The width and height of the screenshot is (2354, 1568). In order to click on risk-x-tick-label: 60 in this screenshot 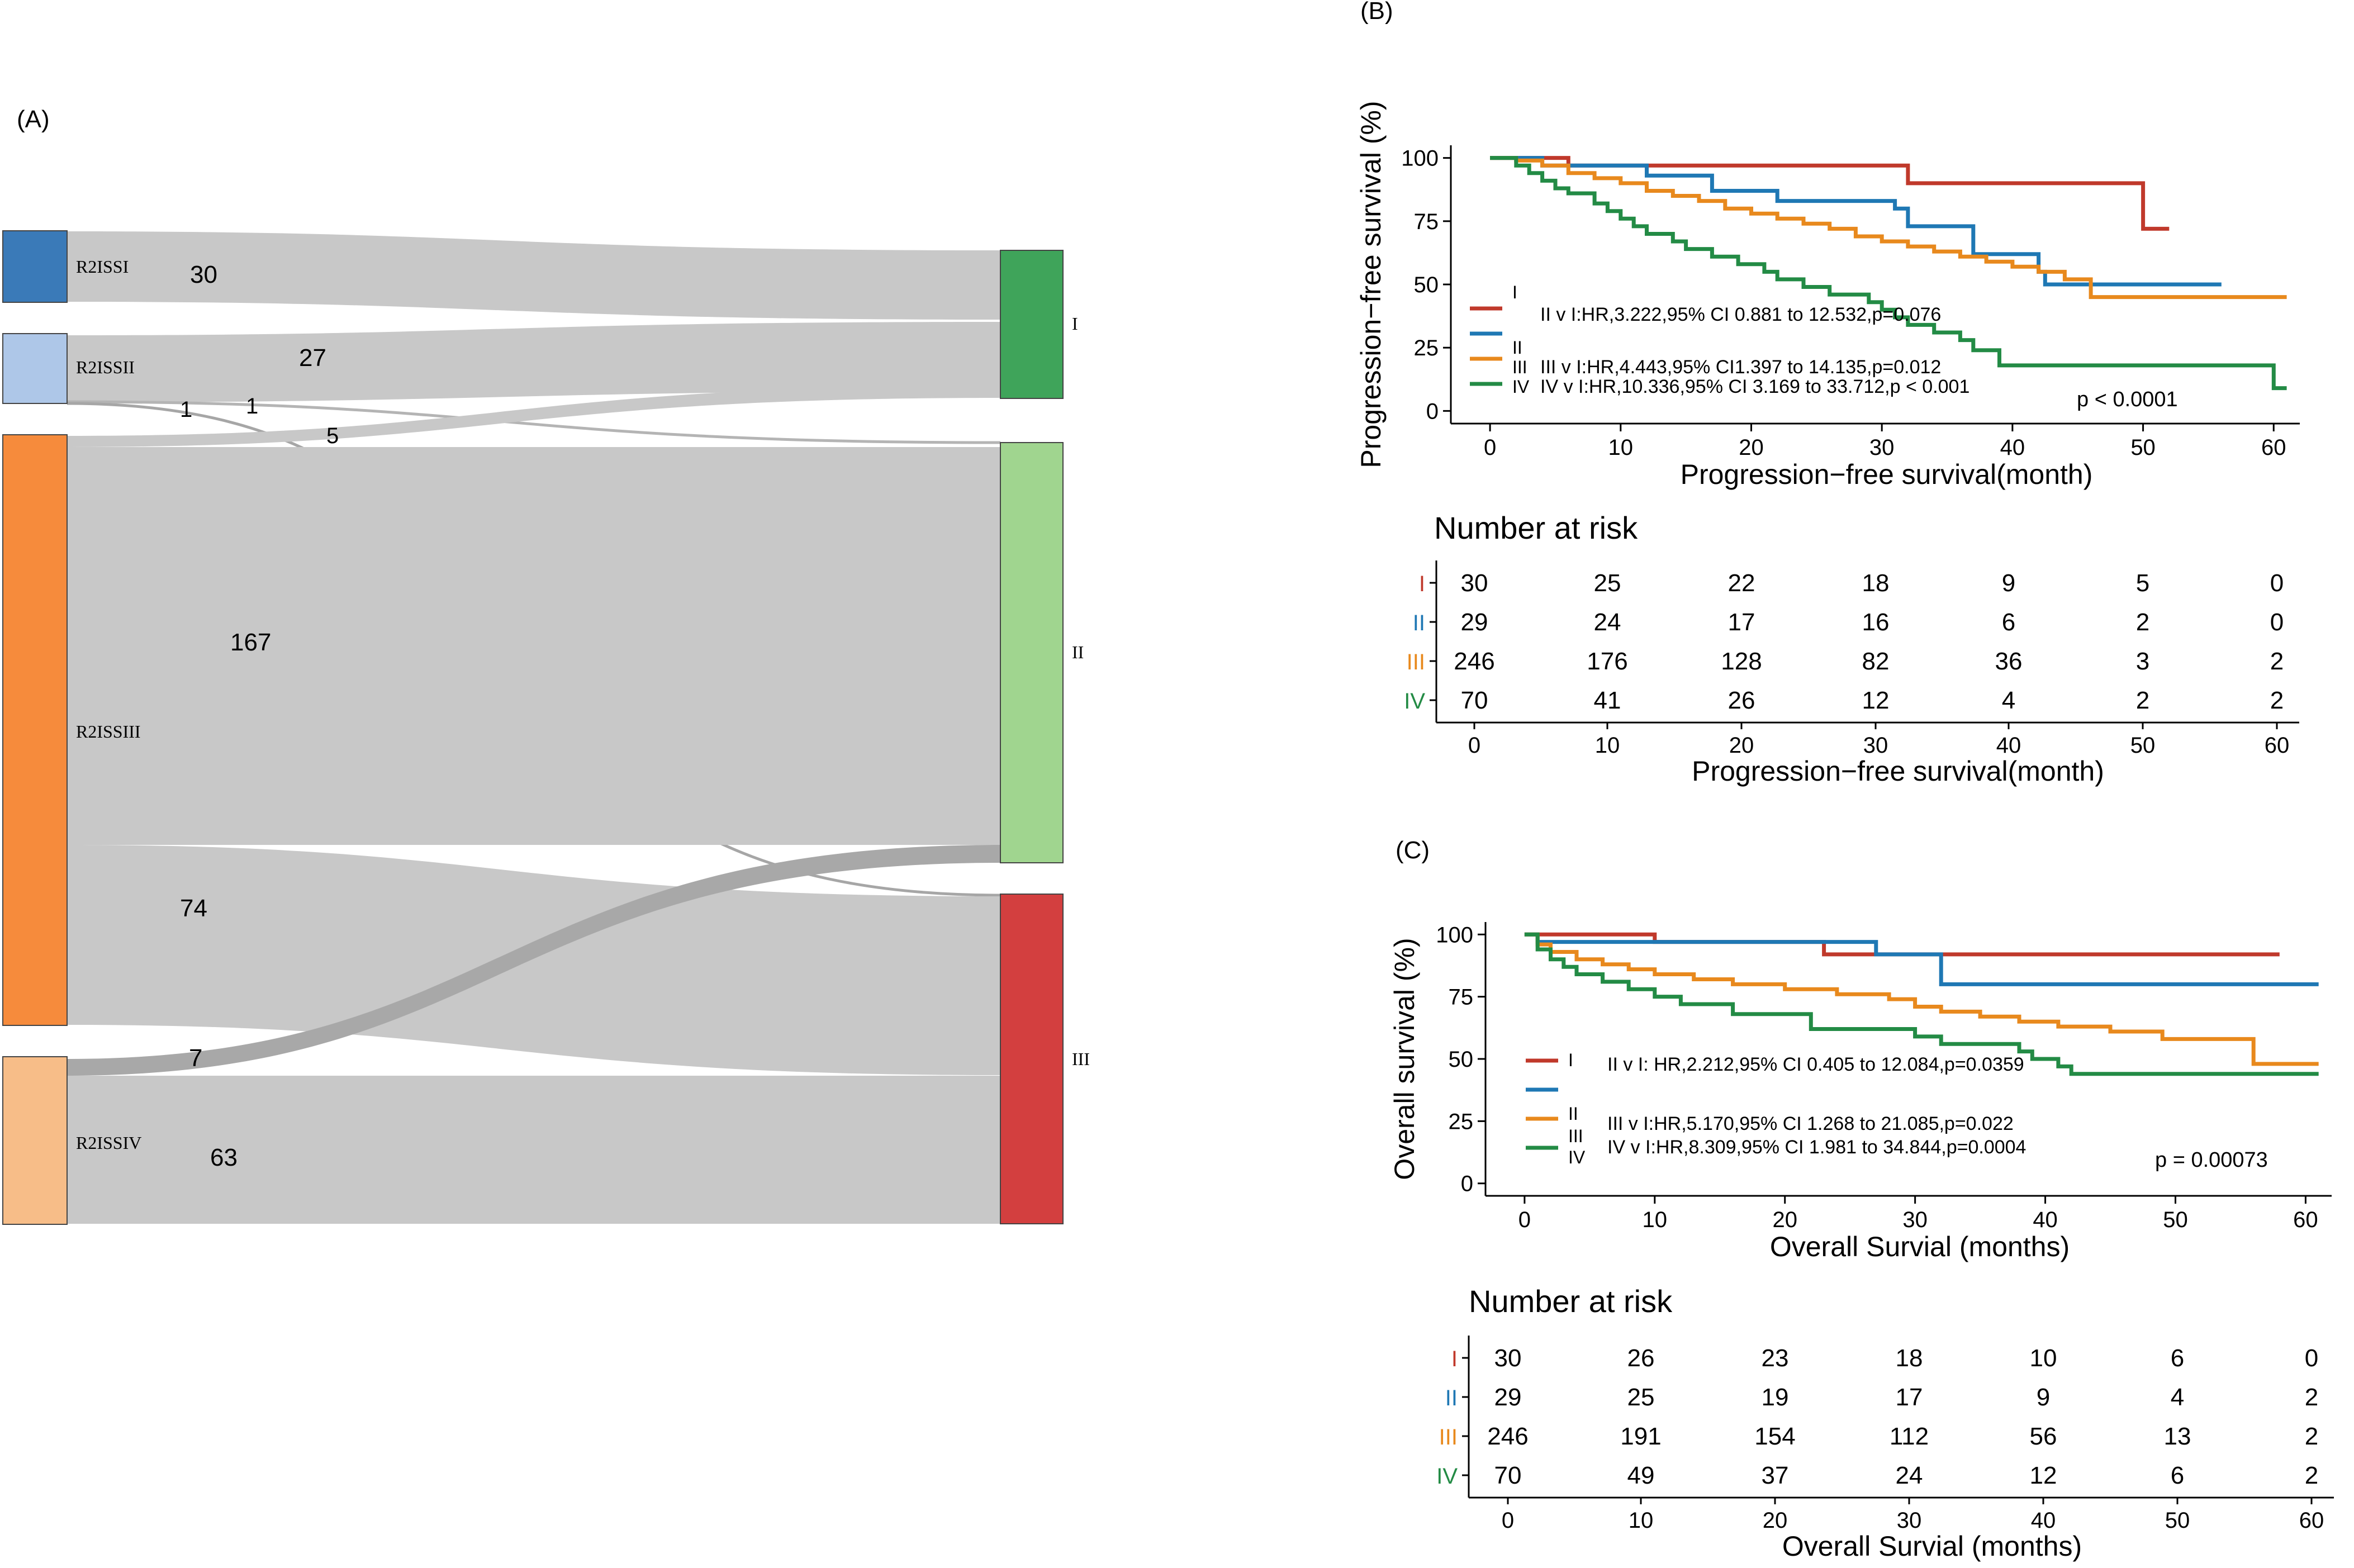, I will do `click(2311, 1520)`.